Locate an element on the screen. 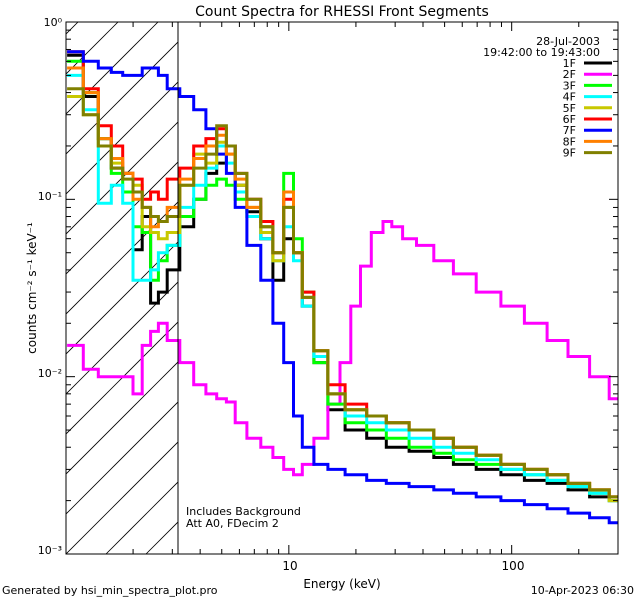 This screenshot has height=600, width=640. y-tick-label-1e-2: 10⁻² is located at coordinates (50, 373).